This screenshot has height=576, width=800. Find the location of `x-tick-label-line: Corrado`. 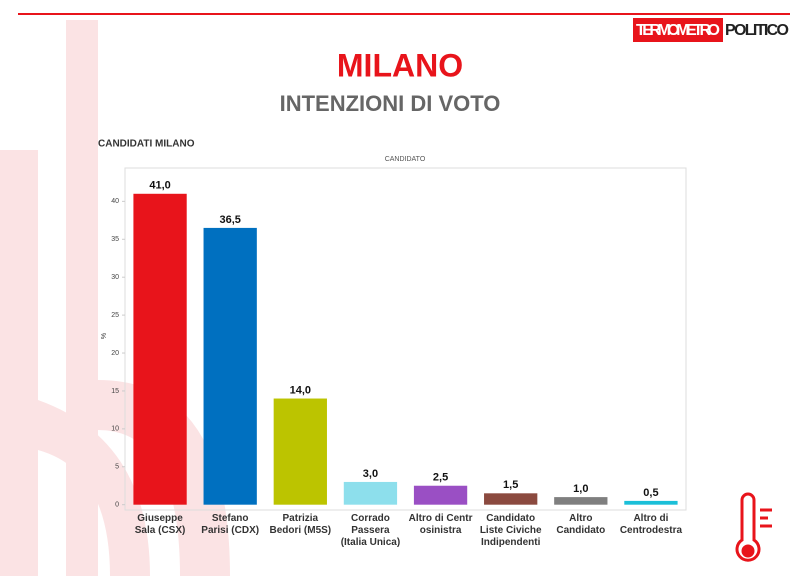

x-tick-label-line: Corrado is located at coordinates (370, 518).